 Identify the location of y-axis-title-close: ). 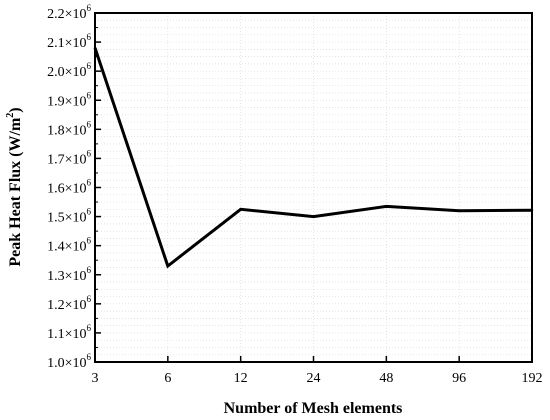
(15, 109).